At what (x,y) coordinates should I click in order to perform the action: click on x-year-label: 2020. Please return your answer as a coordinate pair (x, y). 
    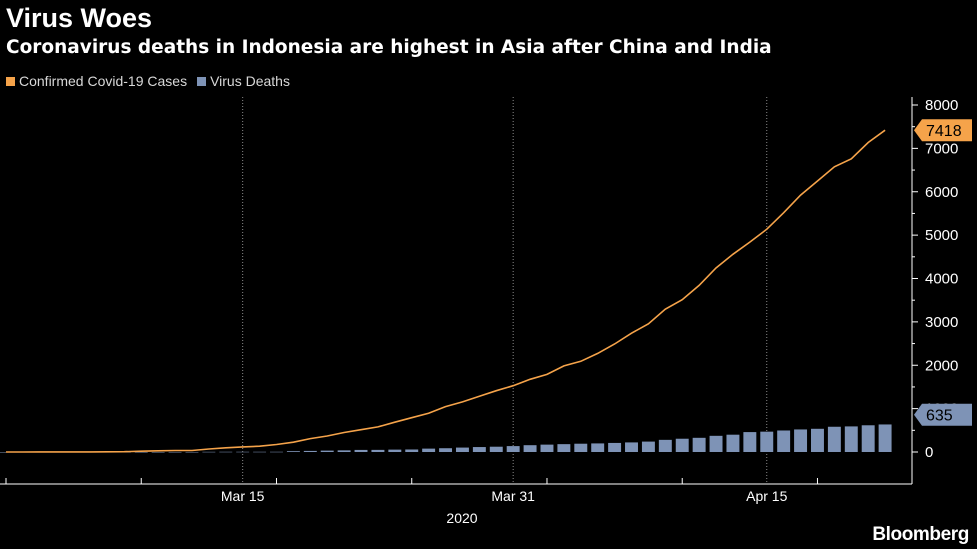
    Looking at the image, I should click on (461, 518).